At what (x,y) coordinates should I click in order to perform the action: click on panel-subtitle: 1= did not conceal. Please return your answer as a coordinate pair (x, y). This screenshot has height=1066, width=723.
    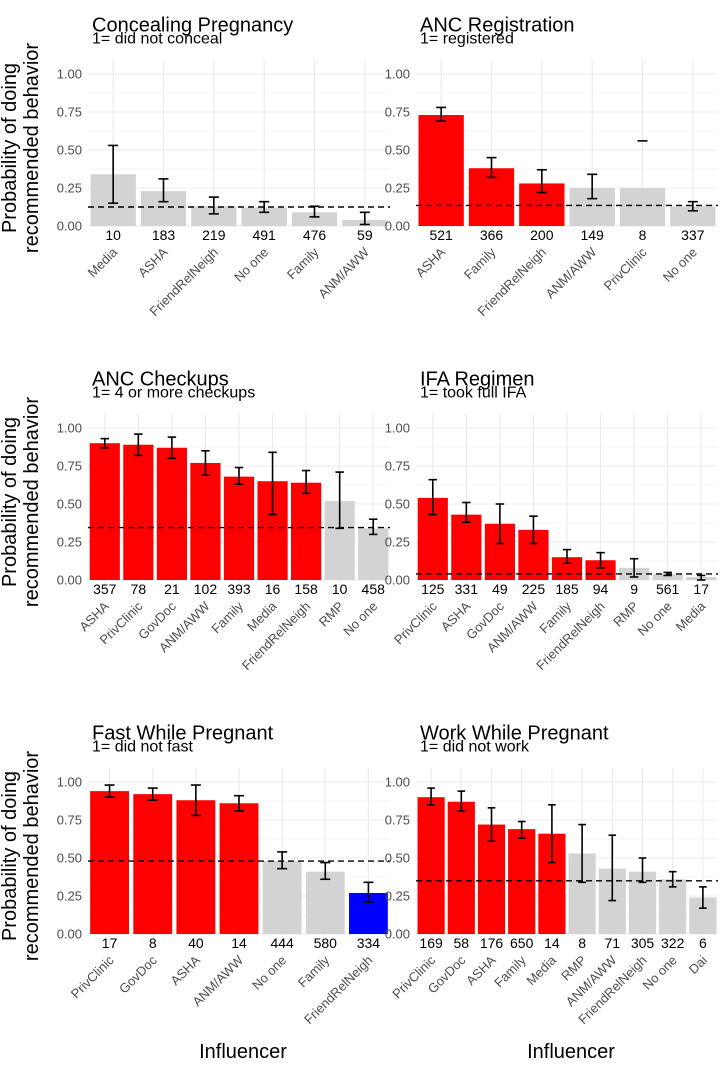
    Looking at the image, I should click on (157, 38).